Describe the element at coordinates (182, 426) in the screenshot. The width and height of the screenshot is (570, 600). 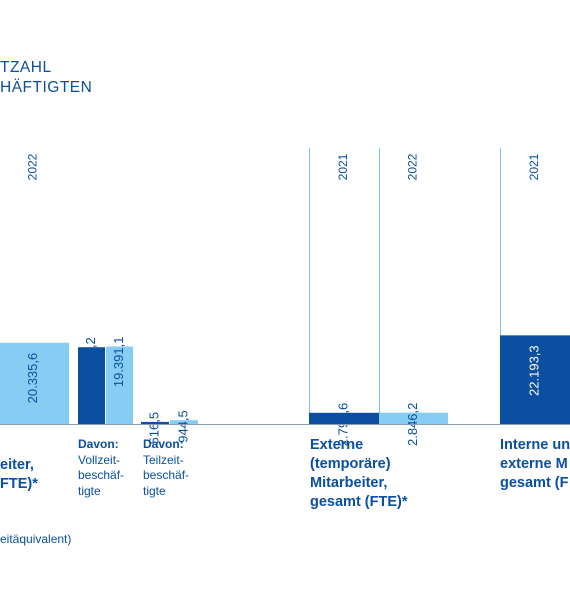
I see `bar-value-label-4: 944,5` at that location.